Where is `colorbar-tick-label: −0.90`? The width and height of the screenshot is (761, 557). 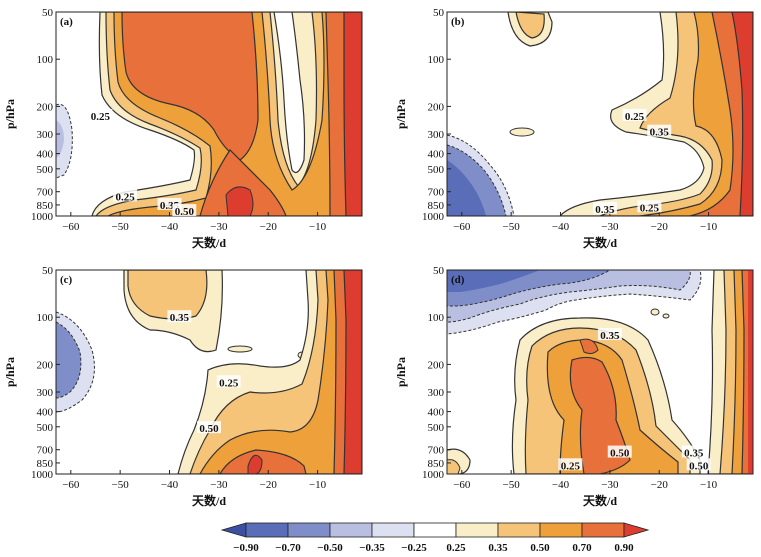
colorbar-tick-label: −0.90 is located at coordinates (246, 548).